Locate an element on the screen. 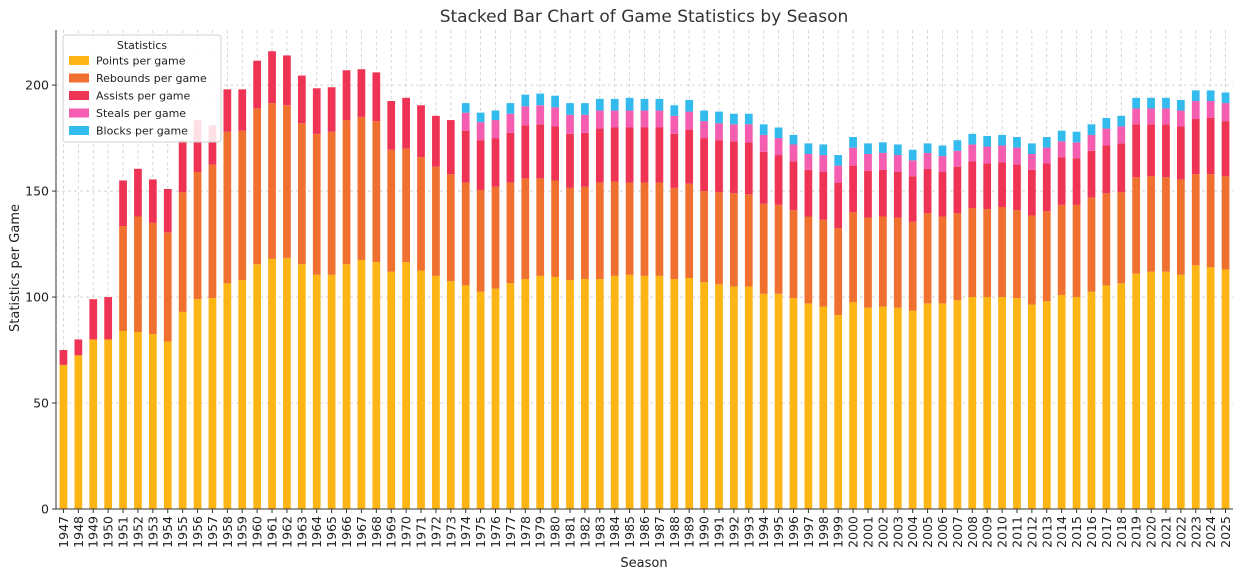 This screenshot has width=1240, height=575. x-tick-label: 1989 is located at coordinates (689, 532).